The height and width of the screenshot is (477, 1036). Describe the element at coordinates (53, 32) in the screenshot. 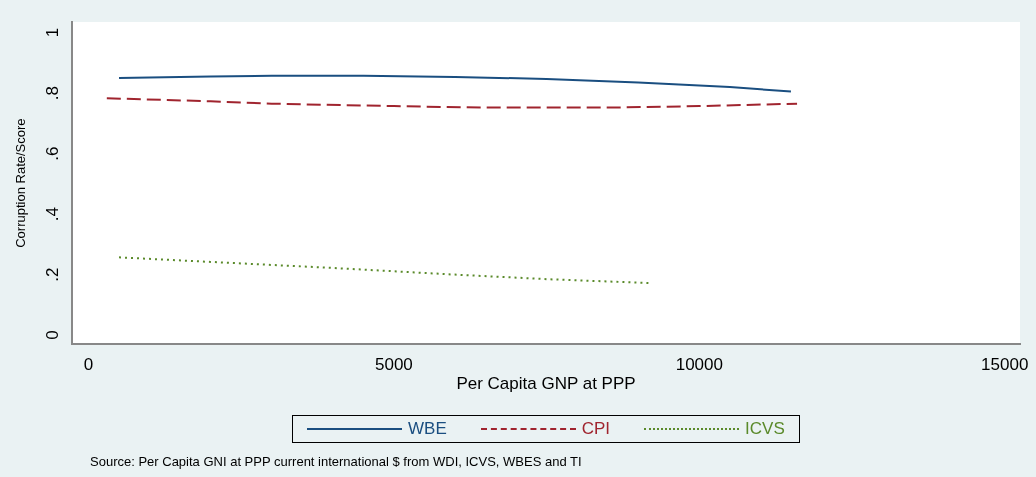

I see `y-tick-label: 1` at that location.